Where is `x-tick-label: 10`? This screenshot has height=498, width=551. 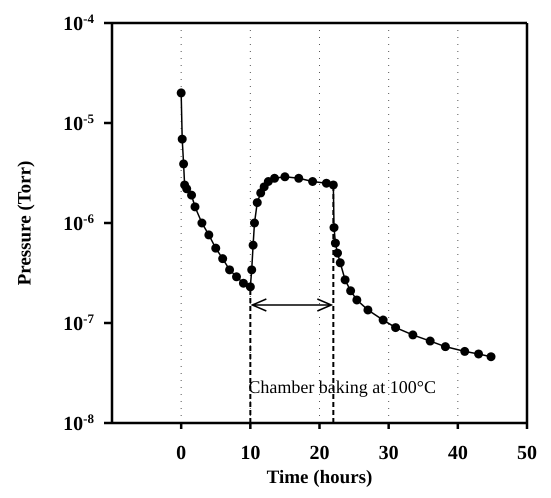 x-tick-label: 10 is located at coordinates (250, 453).